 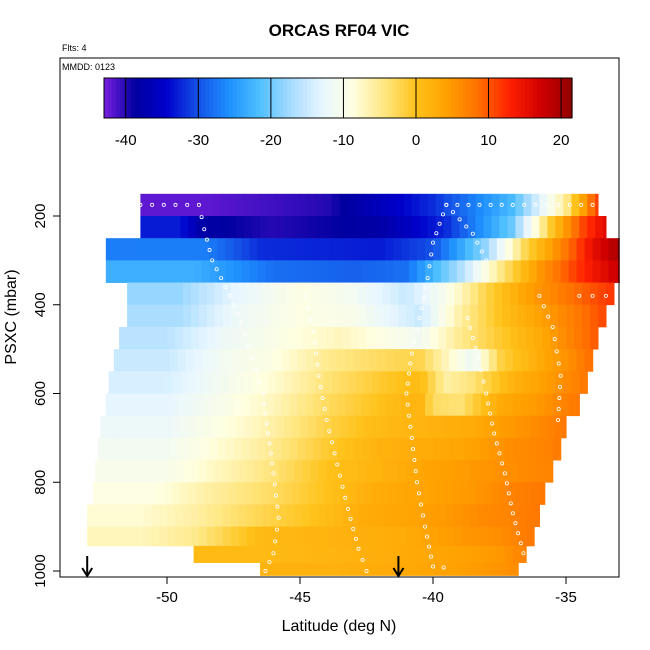 I want to click on x-tick-label: -35, so click(x=566, y=597).